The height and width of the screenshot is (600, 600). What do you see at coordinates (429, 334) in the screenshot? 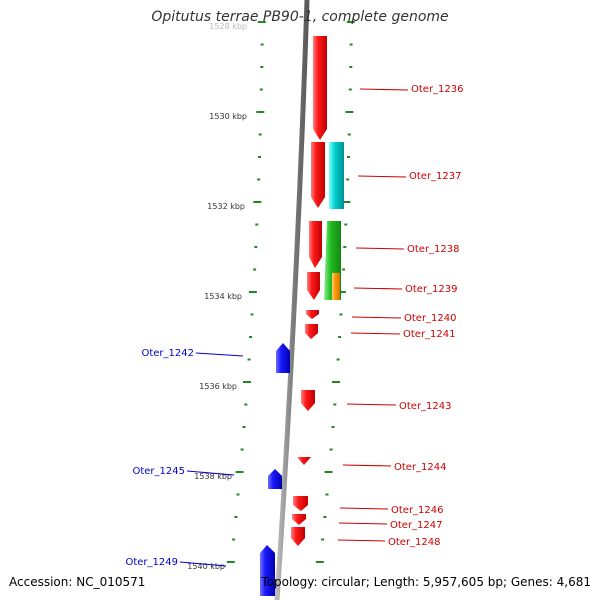
I see `label-oter-1241: Oter_1241` at bounding box center [429, 334].